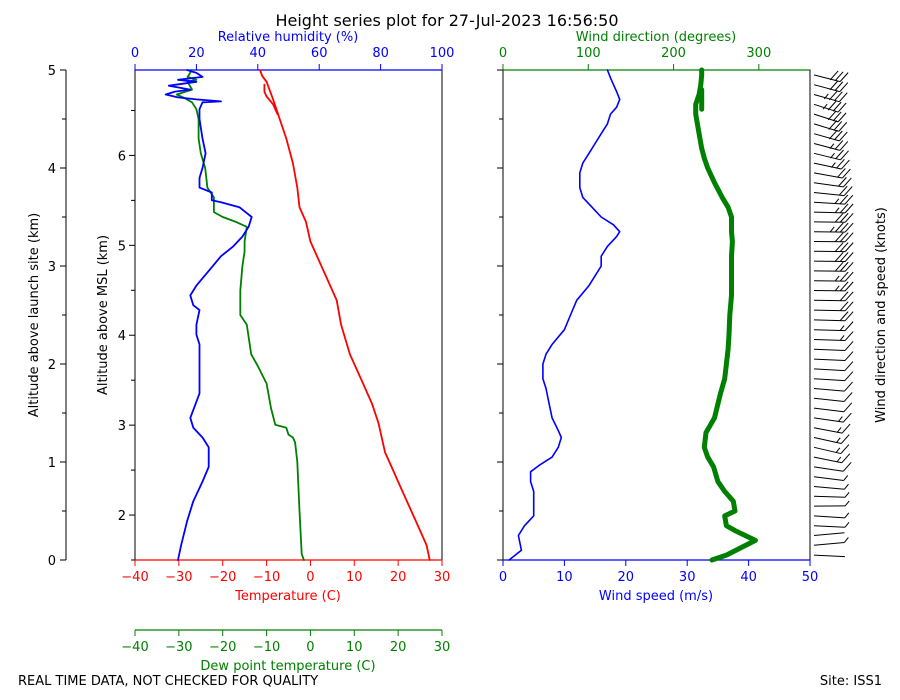 The image size is (900, 700). I want to click on site-altitude-tick-label: 0, so click(52, 561).